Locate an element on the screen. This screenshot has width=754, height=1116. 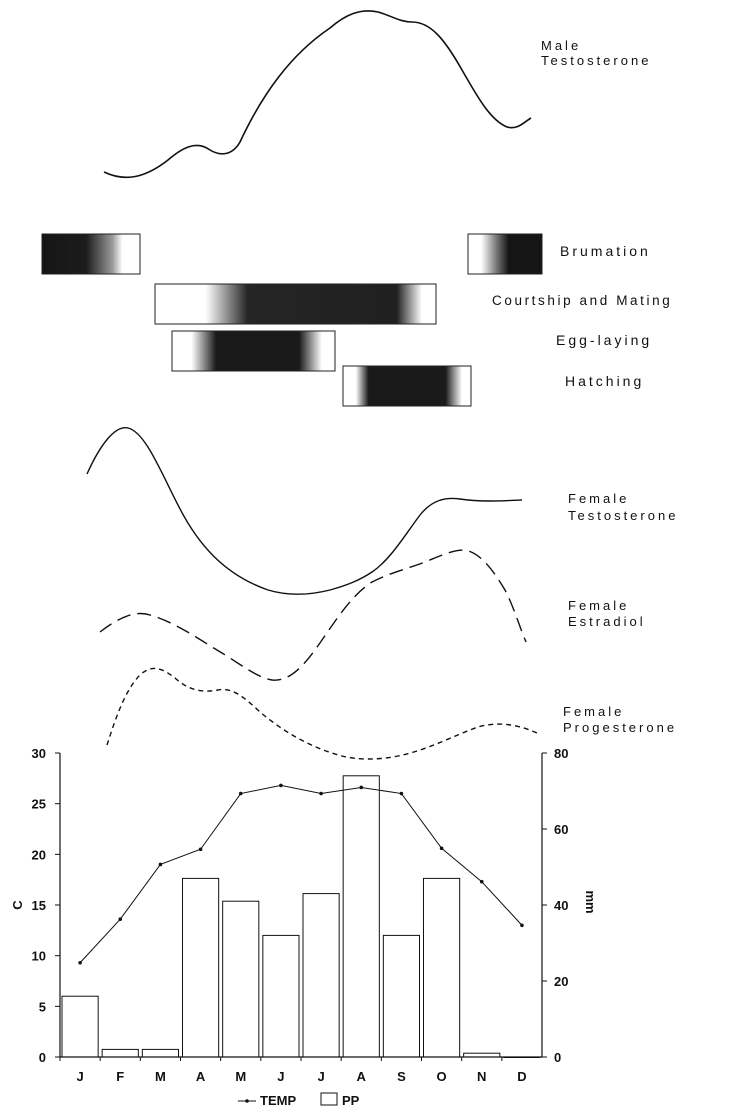
right-tick-label: 0 is located at coordinates (557, 1057).